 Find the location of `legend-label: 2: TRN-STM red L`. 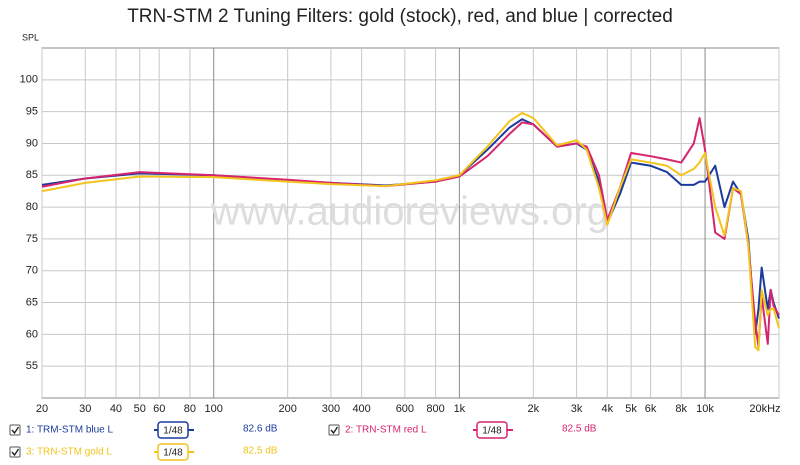

legend-label: 2: TRN-STM red L is located at coordinates (386, 430).